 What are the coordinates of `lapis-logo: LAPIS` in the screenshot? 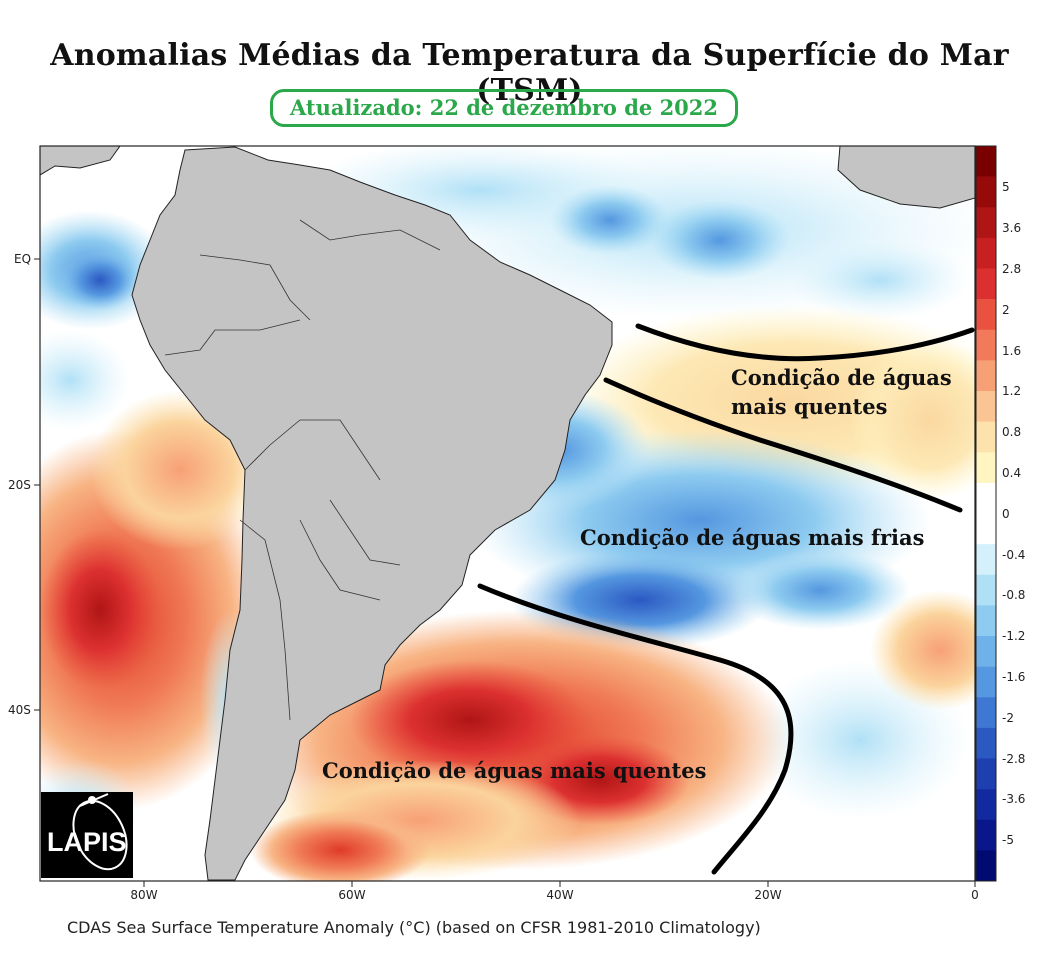 It's located at (87, 835).